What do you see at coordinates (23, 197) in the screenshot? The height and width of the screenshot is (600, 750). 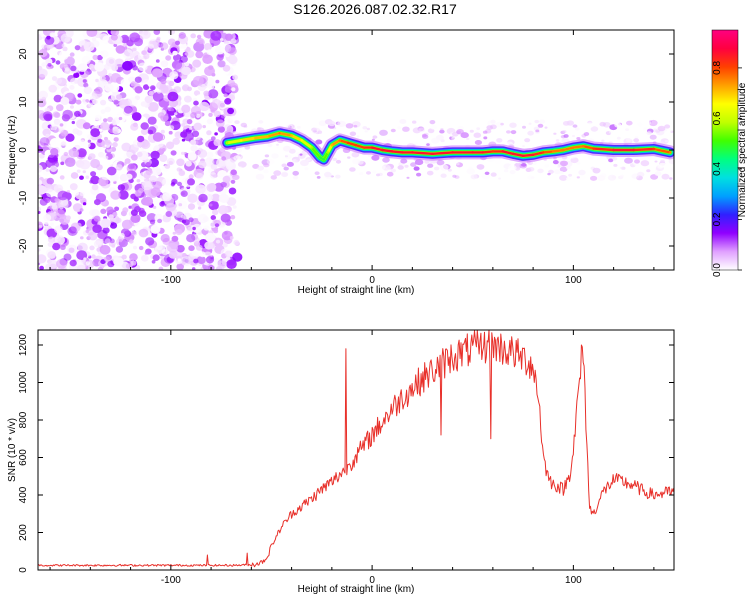 I see `y-tick-label: -10` at bounding box center [23, 197].